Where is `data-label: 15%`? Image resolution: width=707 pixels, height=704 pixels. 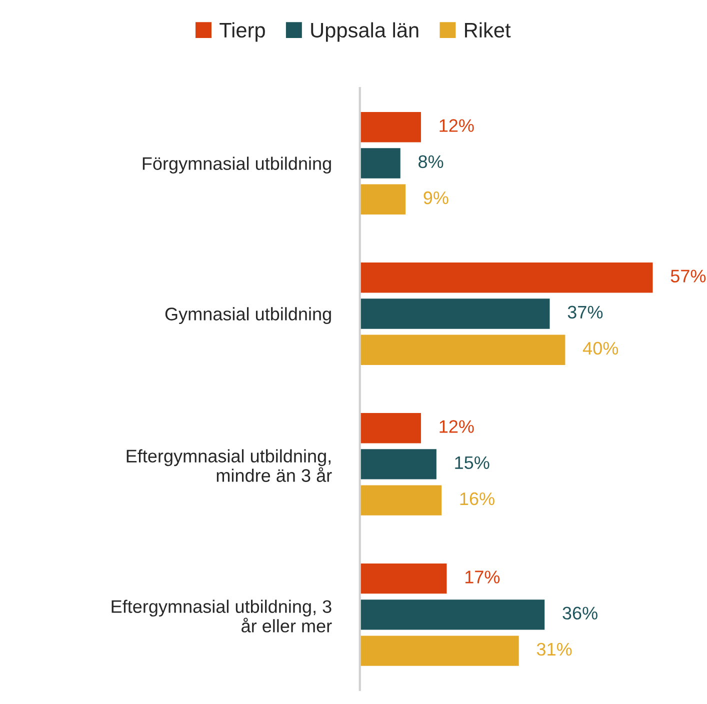 data-label: 15% is located at coordinates (472, 463).